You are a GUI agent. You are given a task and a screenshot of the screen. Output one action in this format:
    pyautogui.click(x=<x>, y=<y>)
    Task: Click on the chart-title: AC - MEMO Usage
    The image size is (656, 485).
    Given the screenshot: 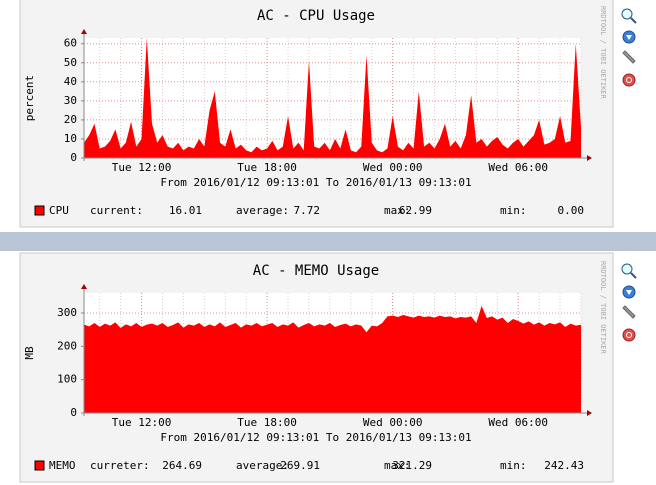 What is the action you would take?
    pyautogui.click(x=316, y=271)
    